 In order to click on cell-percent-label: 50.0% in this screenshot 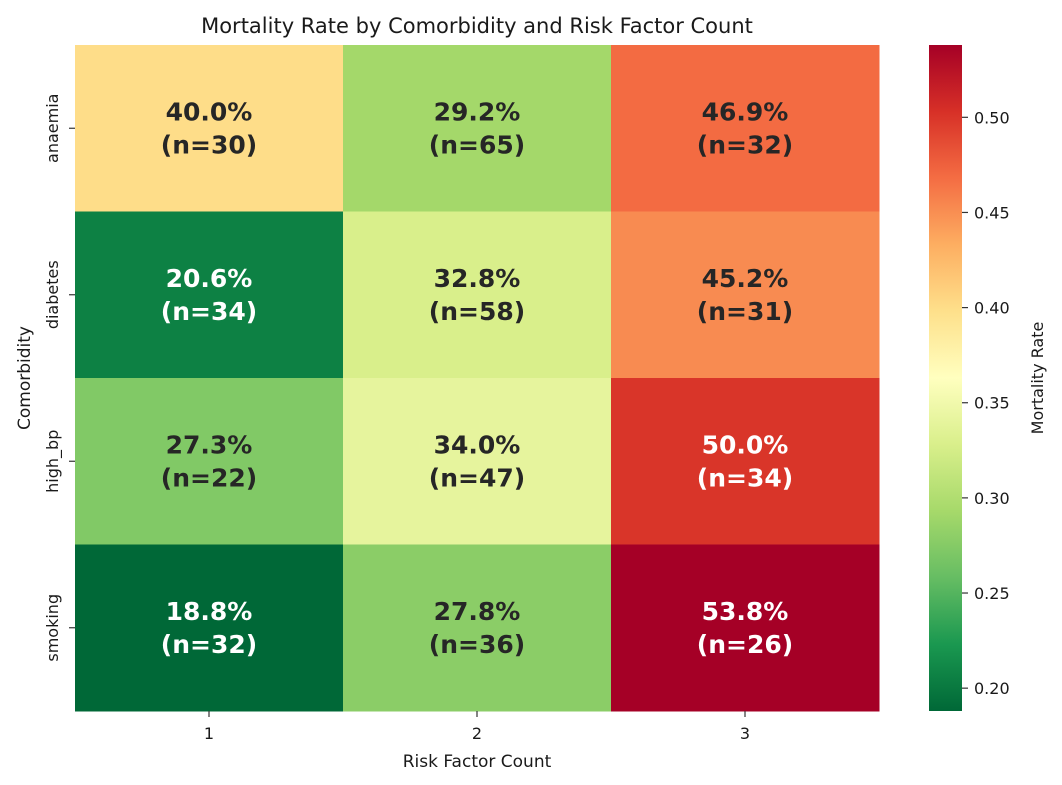, I will do `click(745, 444)`.